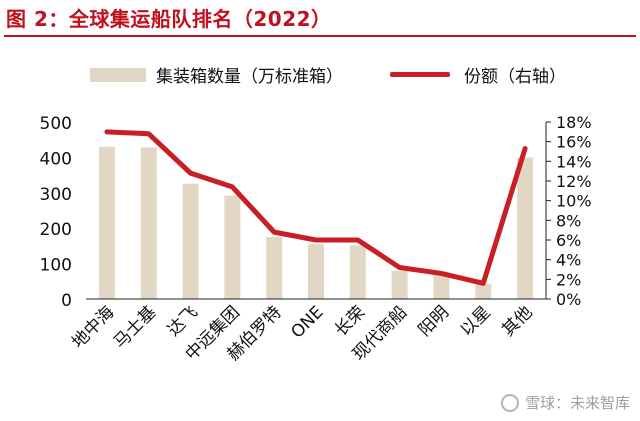  Describe the element at coordinates (56, 195) in the screenshot. I see `y-left-tick-label: 300` at that location.